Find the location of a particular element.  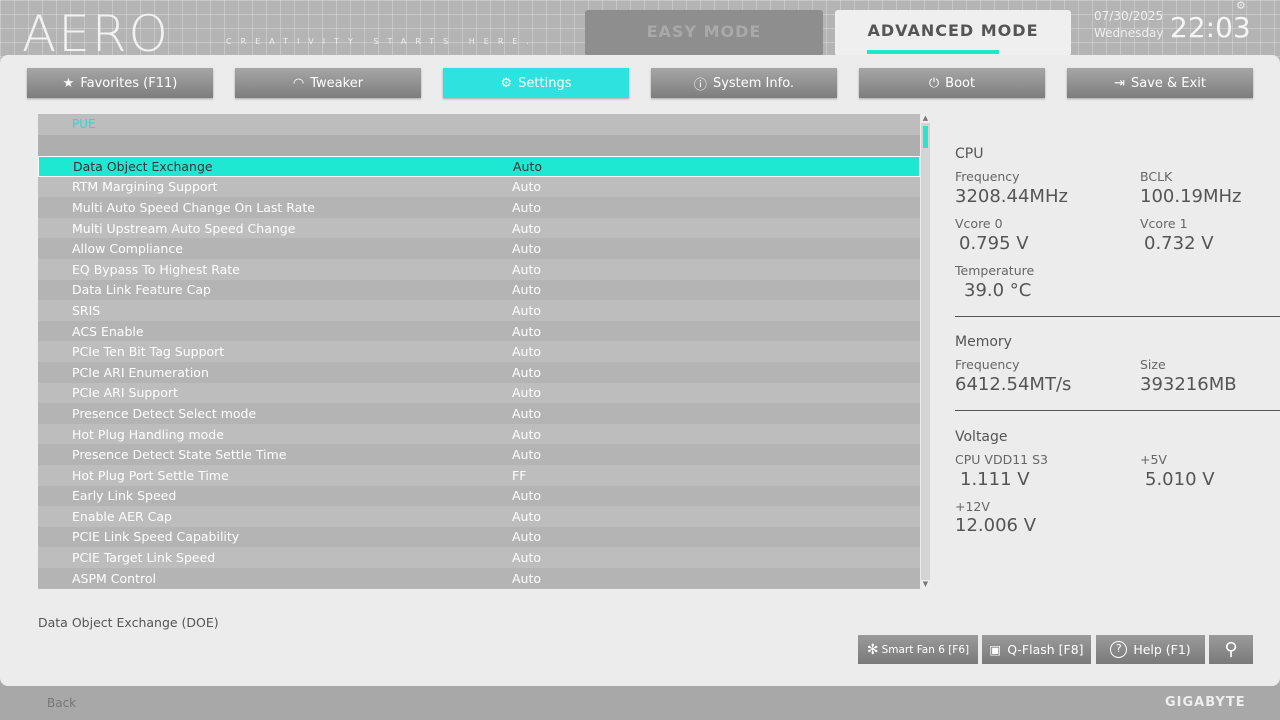

scroll-up-icon: ▲ is located at coordinates (925, 118).